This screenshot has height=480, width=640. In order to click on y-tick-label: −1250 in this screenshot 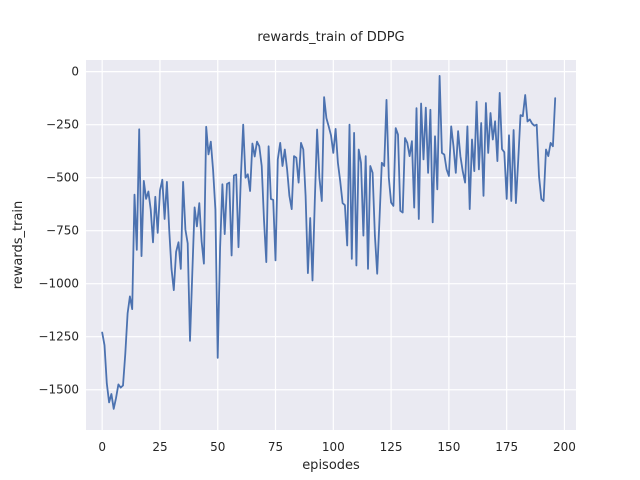, I will do `click(58, 337)`.